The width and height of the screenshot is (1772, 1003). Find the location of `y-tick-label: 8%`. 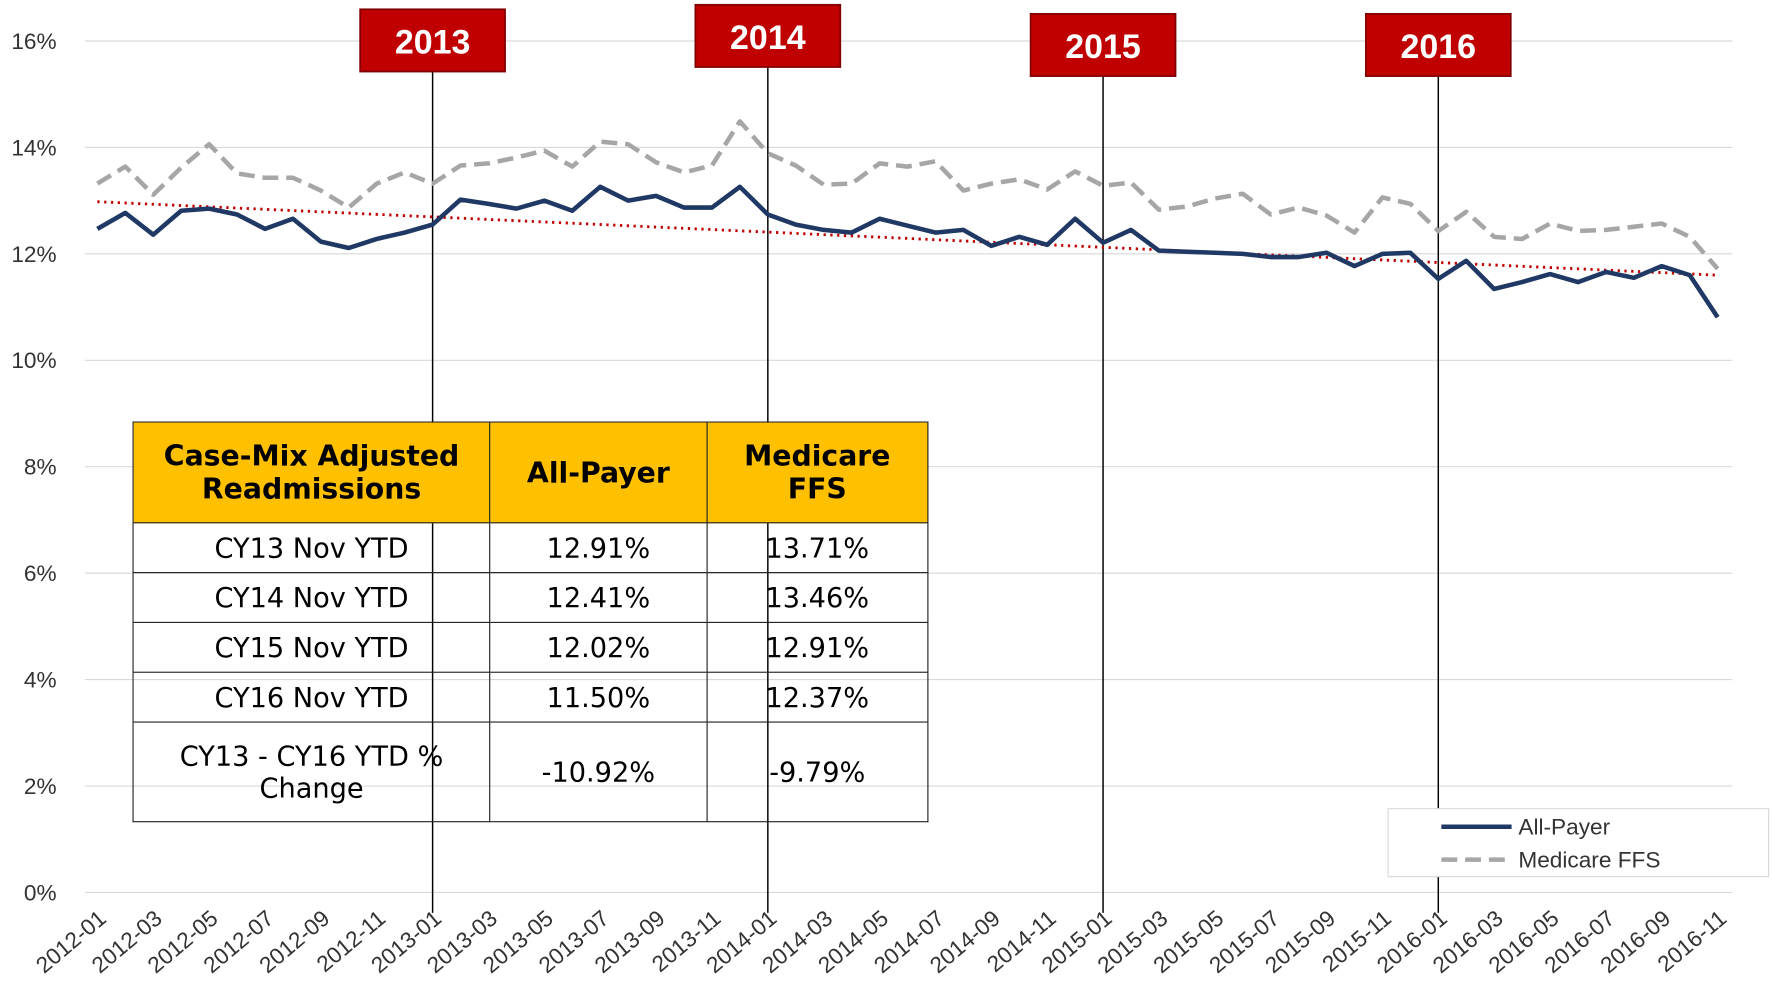

y-tick-label: 8% is located at coordinates (40, 467).